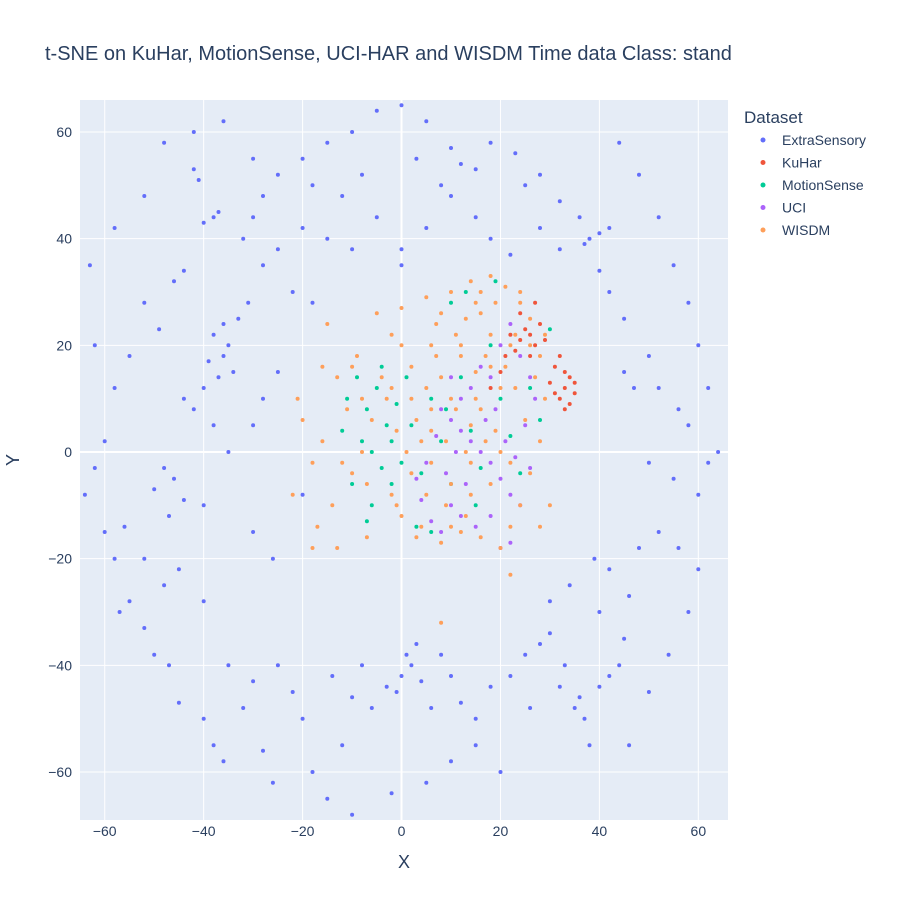 The width and height of the screenshot is (900, 900). What do you see at coordinates (105, 831) in the screenshot?
I see `x-tick-label: −60` at bounding box center [105, 831].